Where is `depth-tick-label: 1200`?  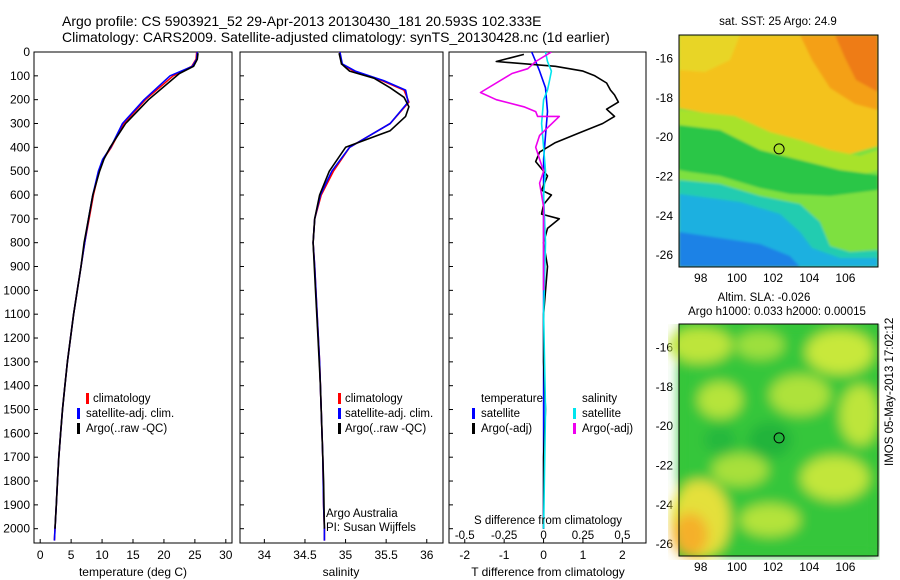 depth-tick-label: 1200 is located at coordinates (16, 338).